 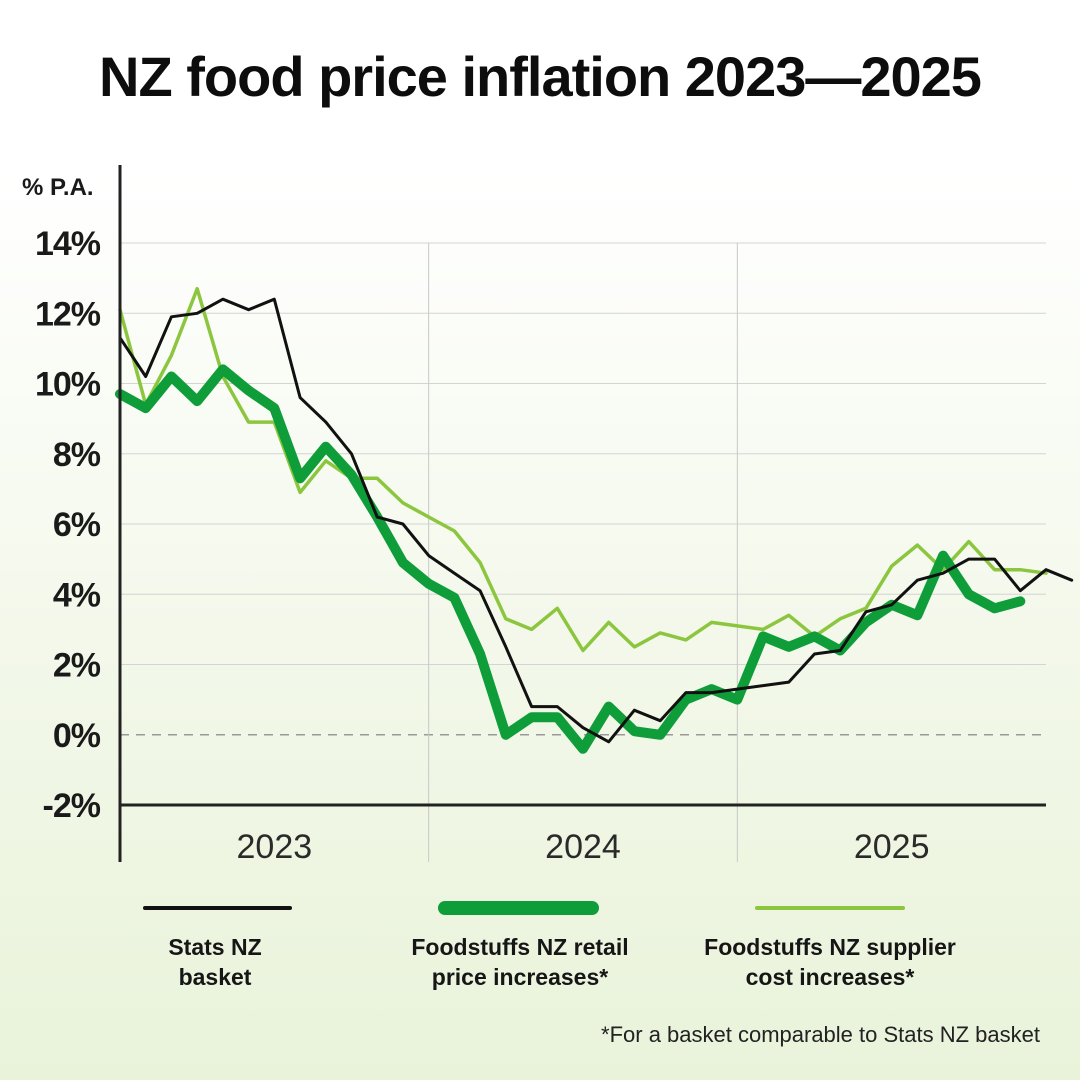 What do you see at coordinates (72, 806) in the screenshot?
I see `y-tick-label: -2%` at bounding box center [72, 806].